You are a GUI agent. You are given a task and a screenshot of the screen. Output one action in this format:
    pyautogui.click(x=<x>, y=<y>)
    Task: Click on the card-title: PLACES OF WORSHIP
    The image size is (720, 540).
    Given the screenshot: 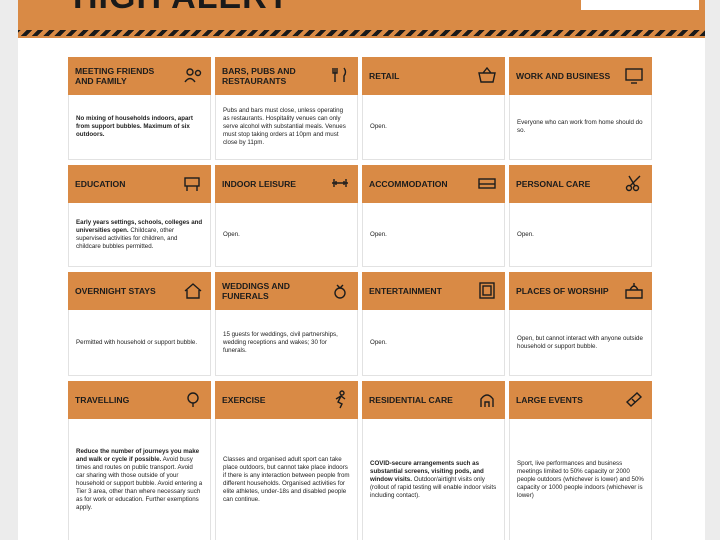 What is the action you would take?
    pyautogui.click(x=562, y=291)
    